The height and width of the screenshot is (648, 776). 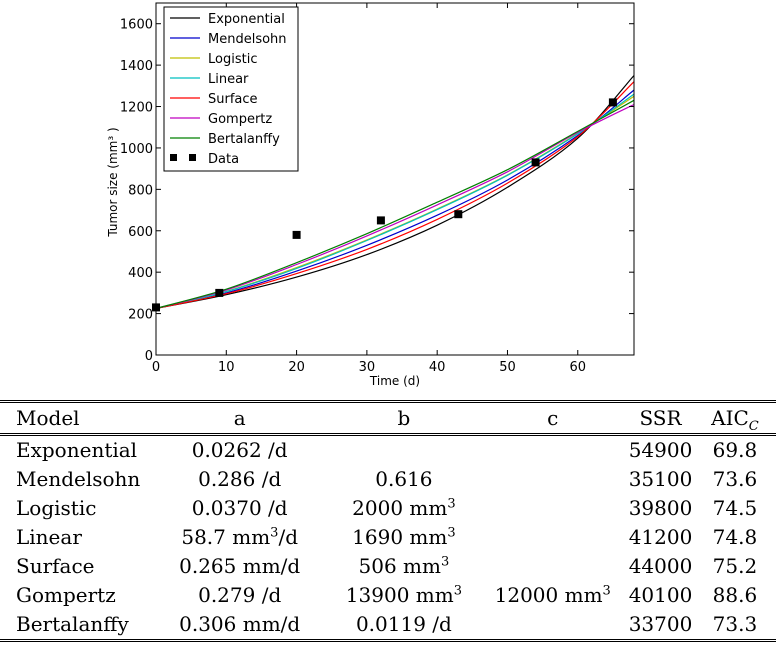 What do you see at coordinates (75, 418) in the screenshot?
I see `header-model: Model` at bounding box center [75, 418].